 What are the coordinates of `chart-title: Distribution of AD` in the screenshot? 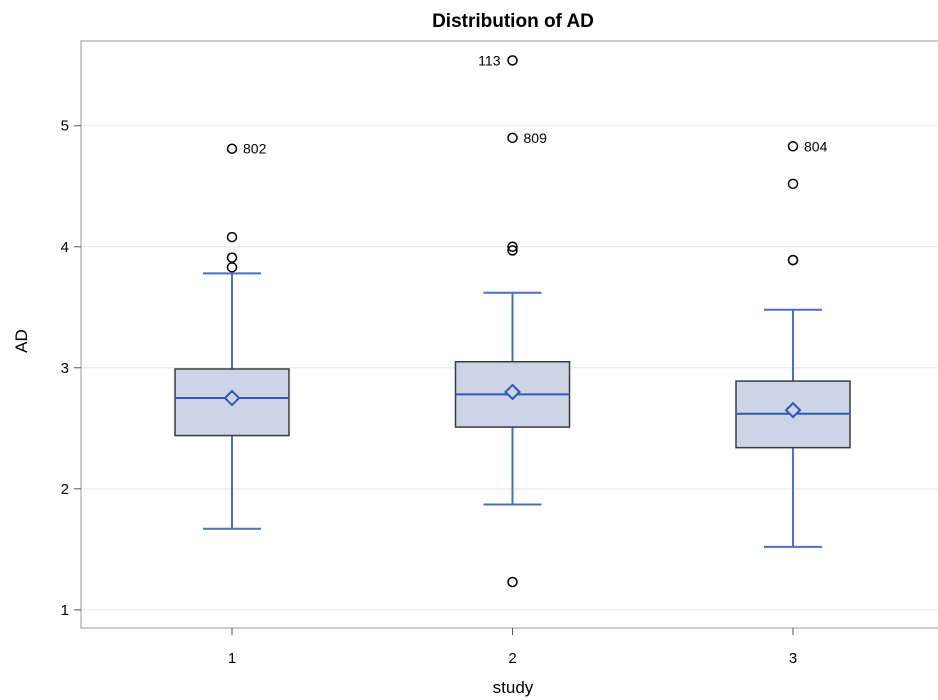 It's located at (513, 21).